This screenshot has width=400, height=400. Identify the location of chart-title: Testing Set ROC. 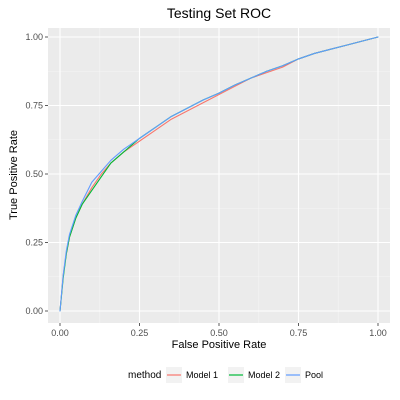
(219, 13).